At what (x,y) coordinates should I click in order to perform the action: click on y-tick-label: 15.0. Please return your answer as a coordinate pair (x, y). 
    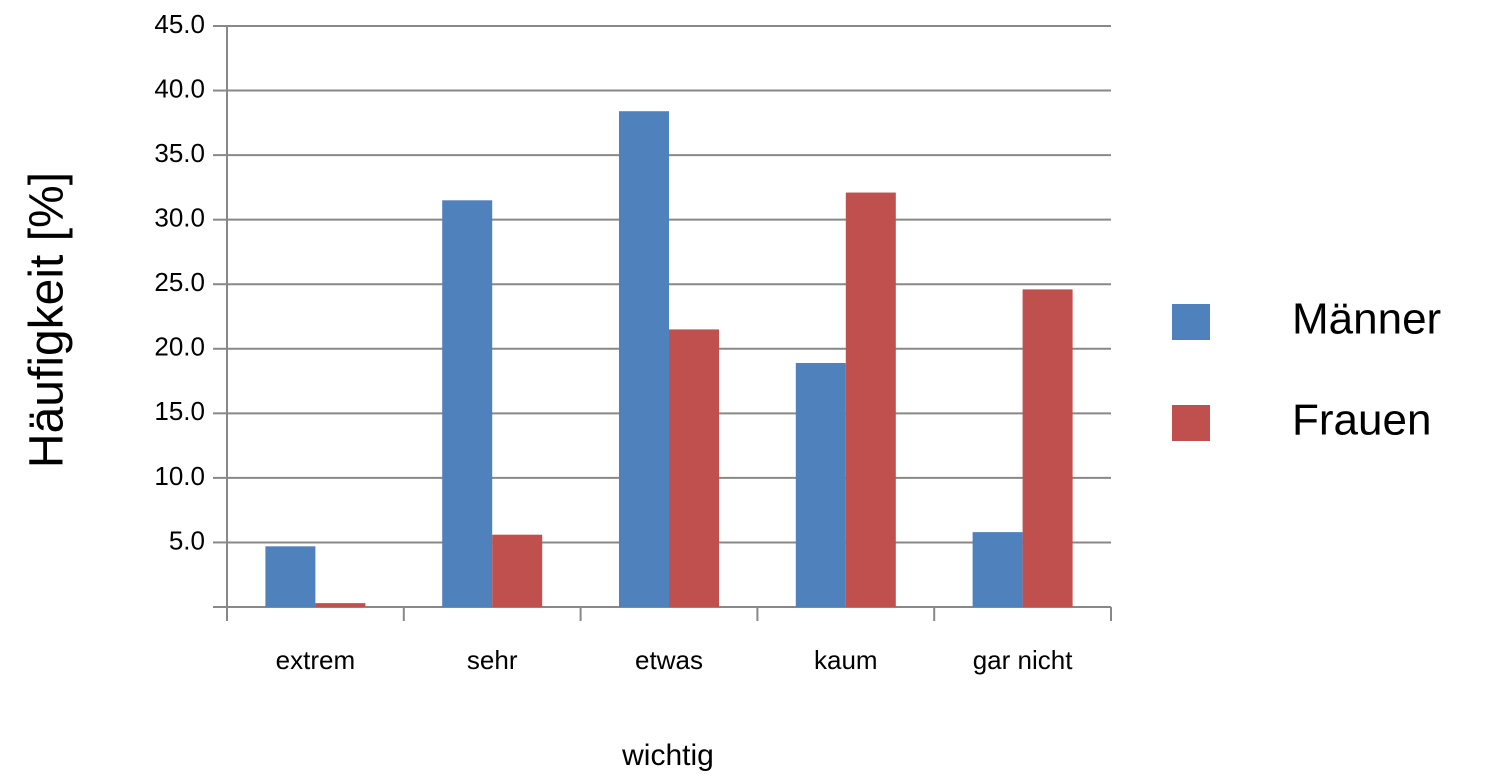
    Looking at the image, I should click on (179, 411).